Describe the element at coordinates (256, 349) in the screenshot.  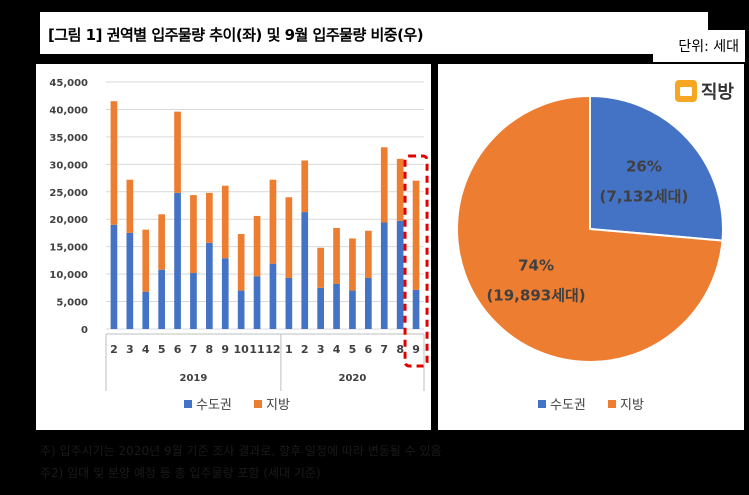
I see `x-tick-label: 11` at that location.